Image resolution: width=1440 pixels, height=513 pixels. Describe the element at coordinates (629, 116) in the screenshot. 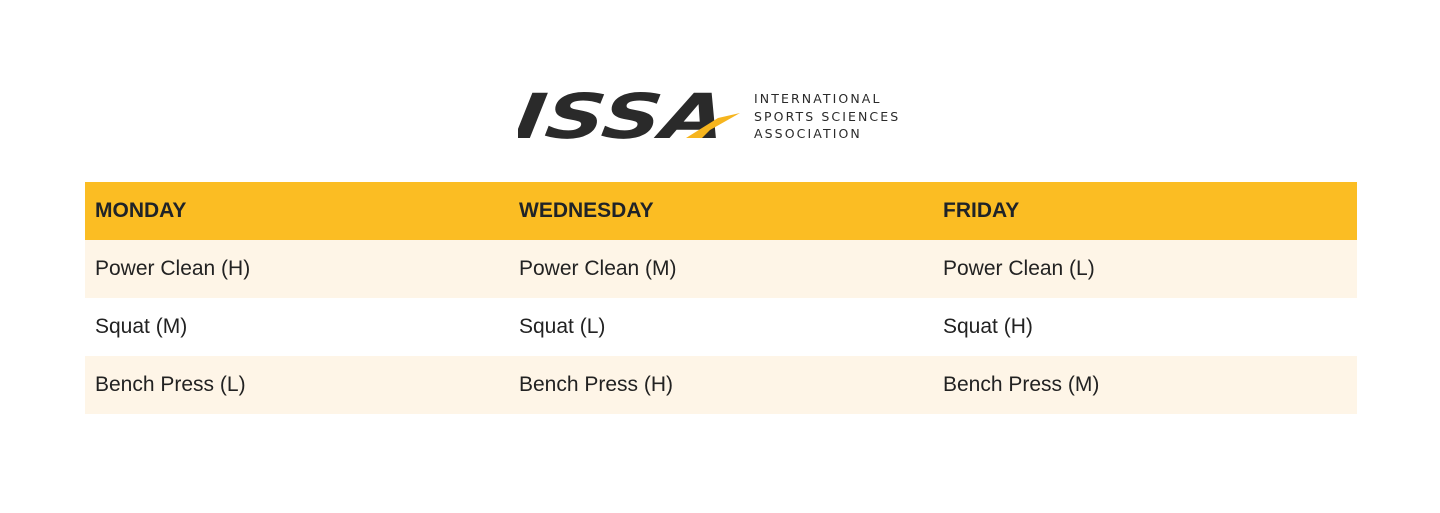

I see `issa-wordmark-icon: ISSA` at that location.